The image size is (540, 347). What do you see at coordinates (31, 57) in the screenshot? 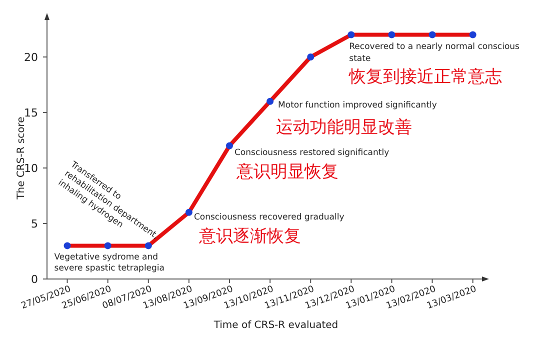
I see `y-tick-label: 20` at bounding box center [31, 57].